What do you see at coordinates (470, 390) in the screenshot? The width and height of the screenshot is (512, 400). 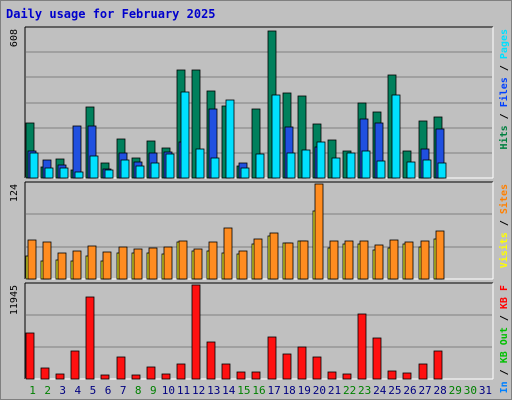 I see `x-tick-label-30: 30` at bounding box center [470, 390].